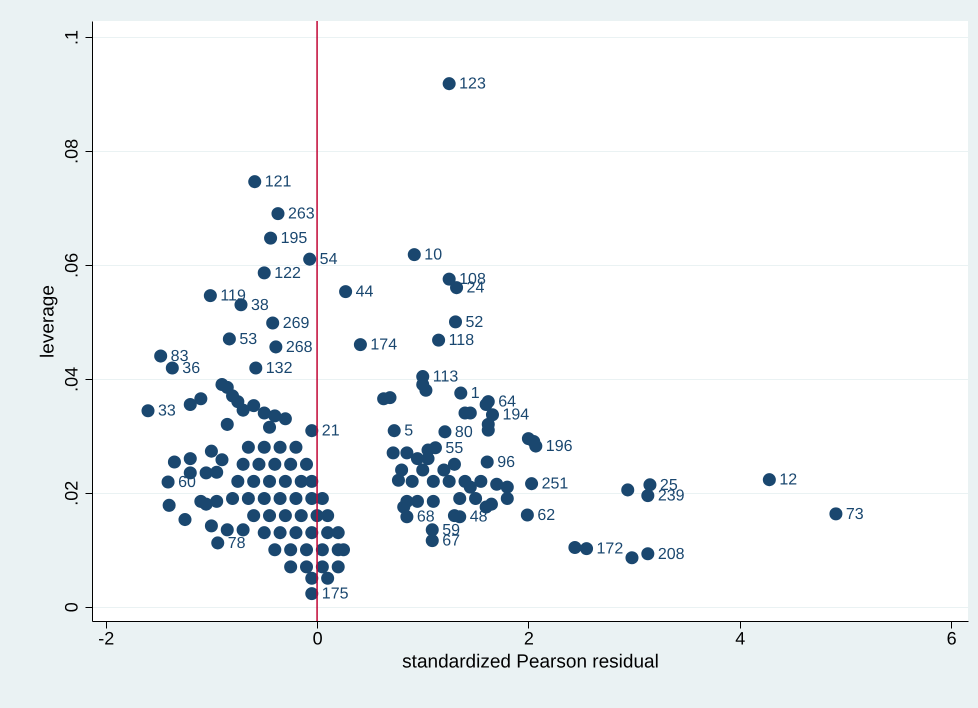 The image size is (978, 708). I want to click on annotation: 122, so click(288, 273).